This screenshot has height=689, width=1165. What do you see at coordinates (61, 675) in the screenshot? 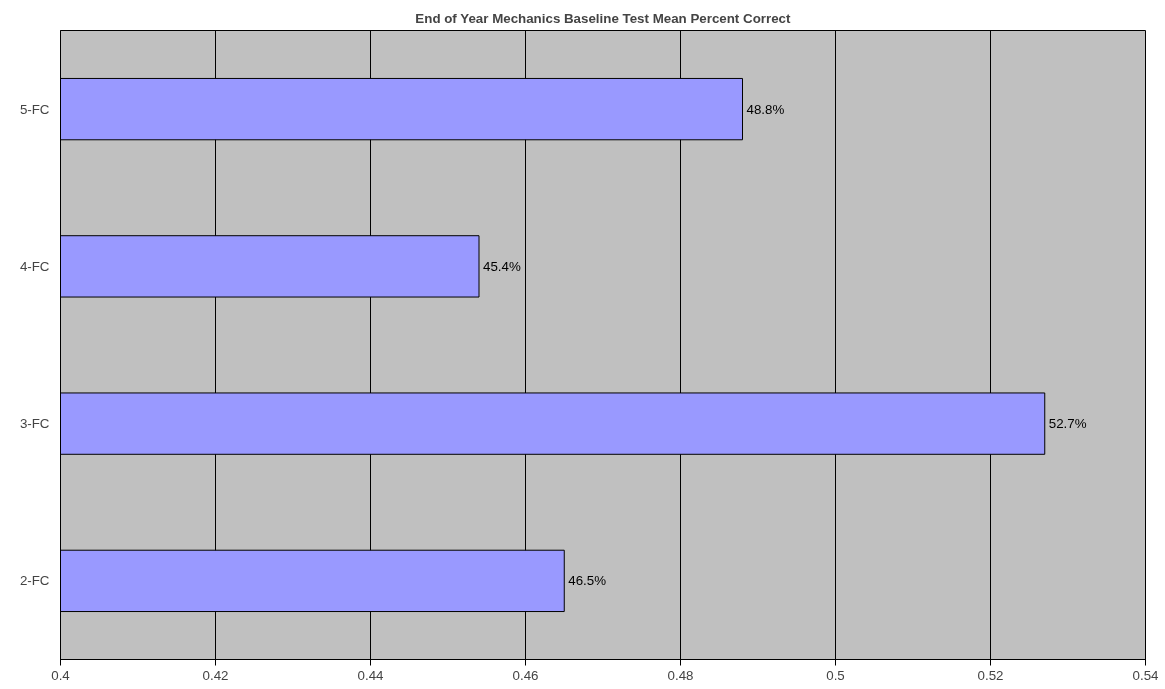
I see `x-tick-label: 0.4` at bounding box center [61, 675].